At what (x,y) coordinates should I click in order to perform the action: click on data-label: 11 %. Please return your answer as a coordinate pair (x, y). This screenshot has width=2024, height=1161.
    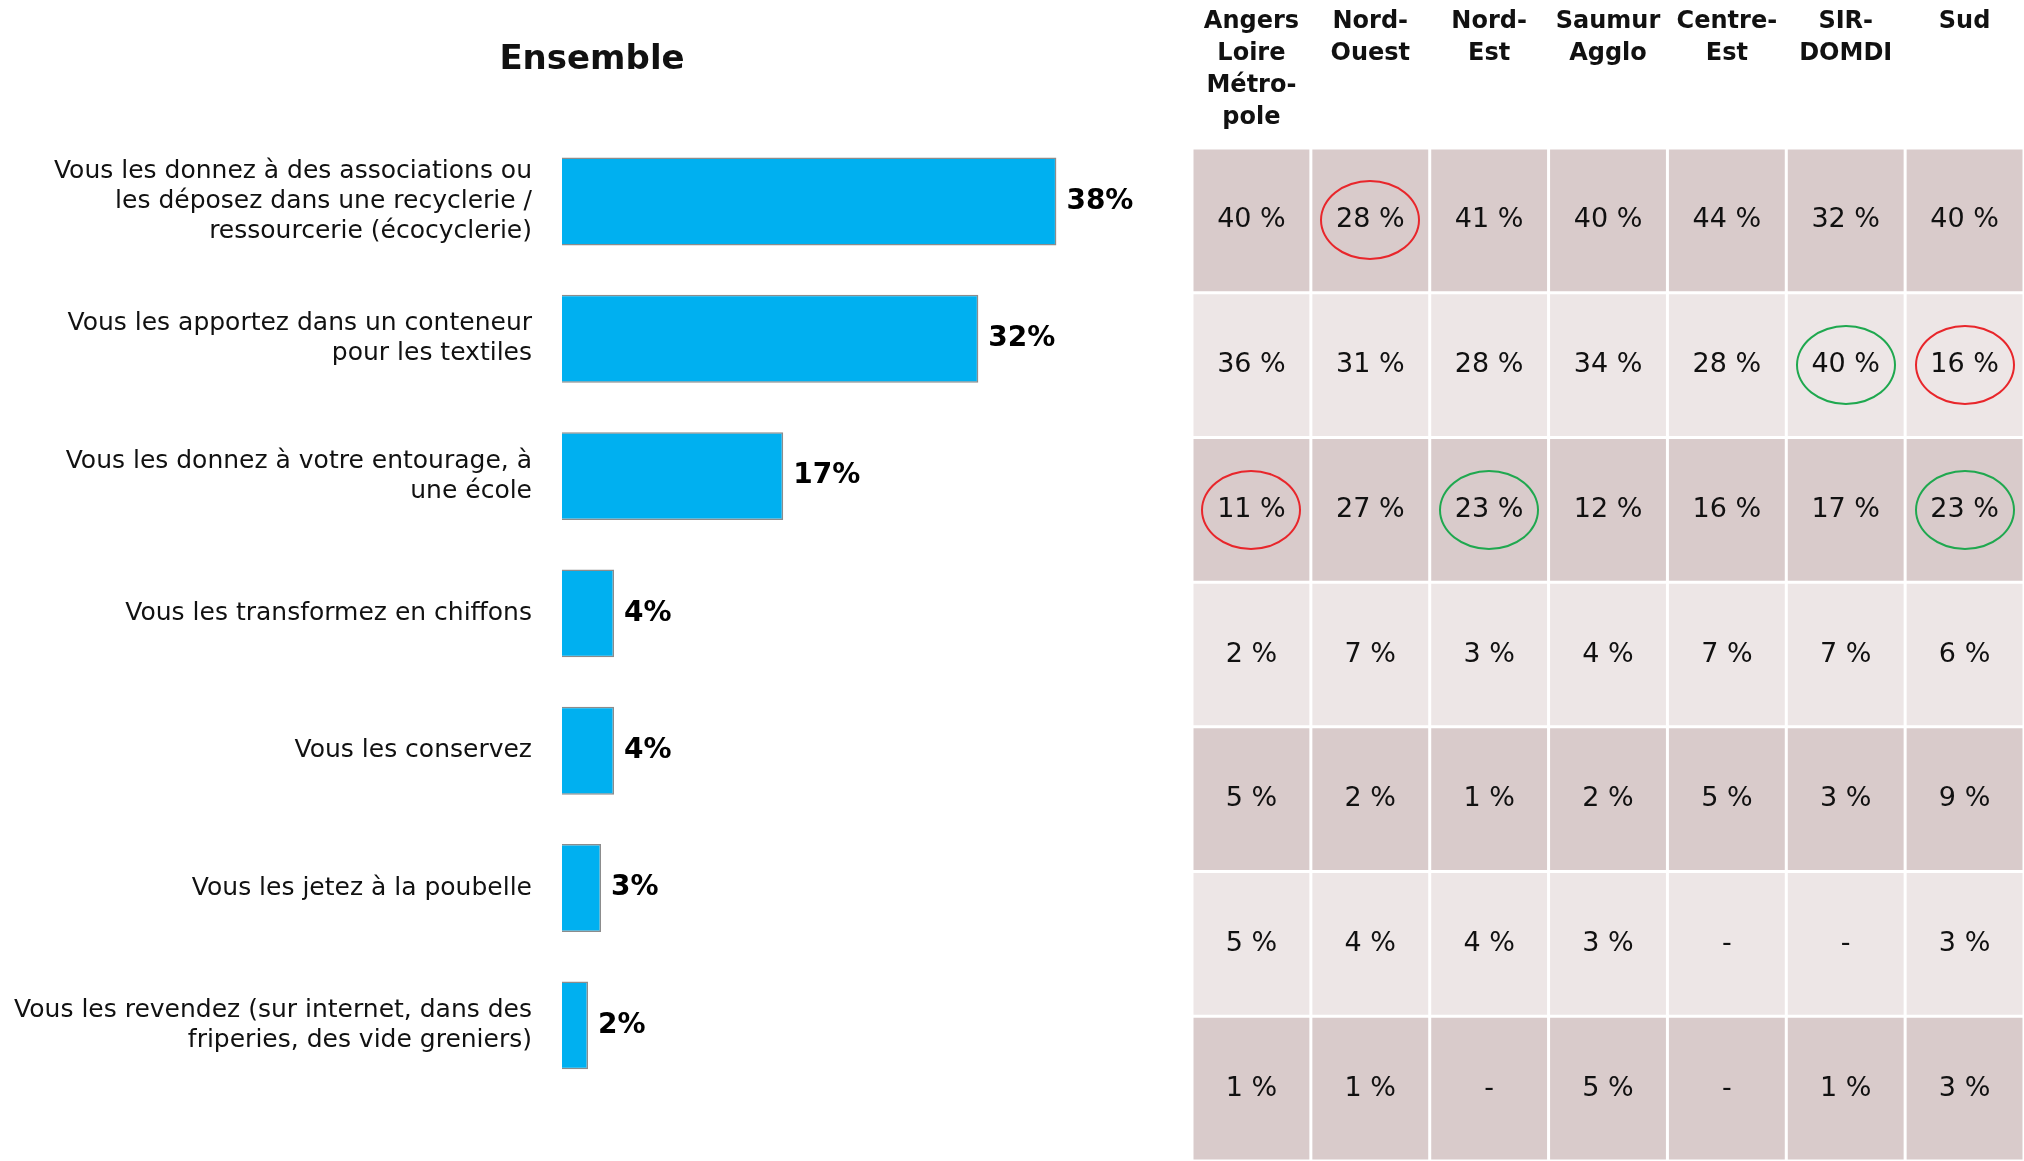
    Looking at the image, I should click on (1251, 507).